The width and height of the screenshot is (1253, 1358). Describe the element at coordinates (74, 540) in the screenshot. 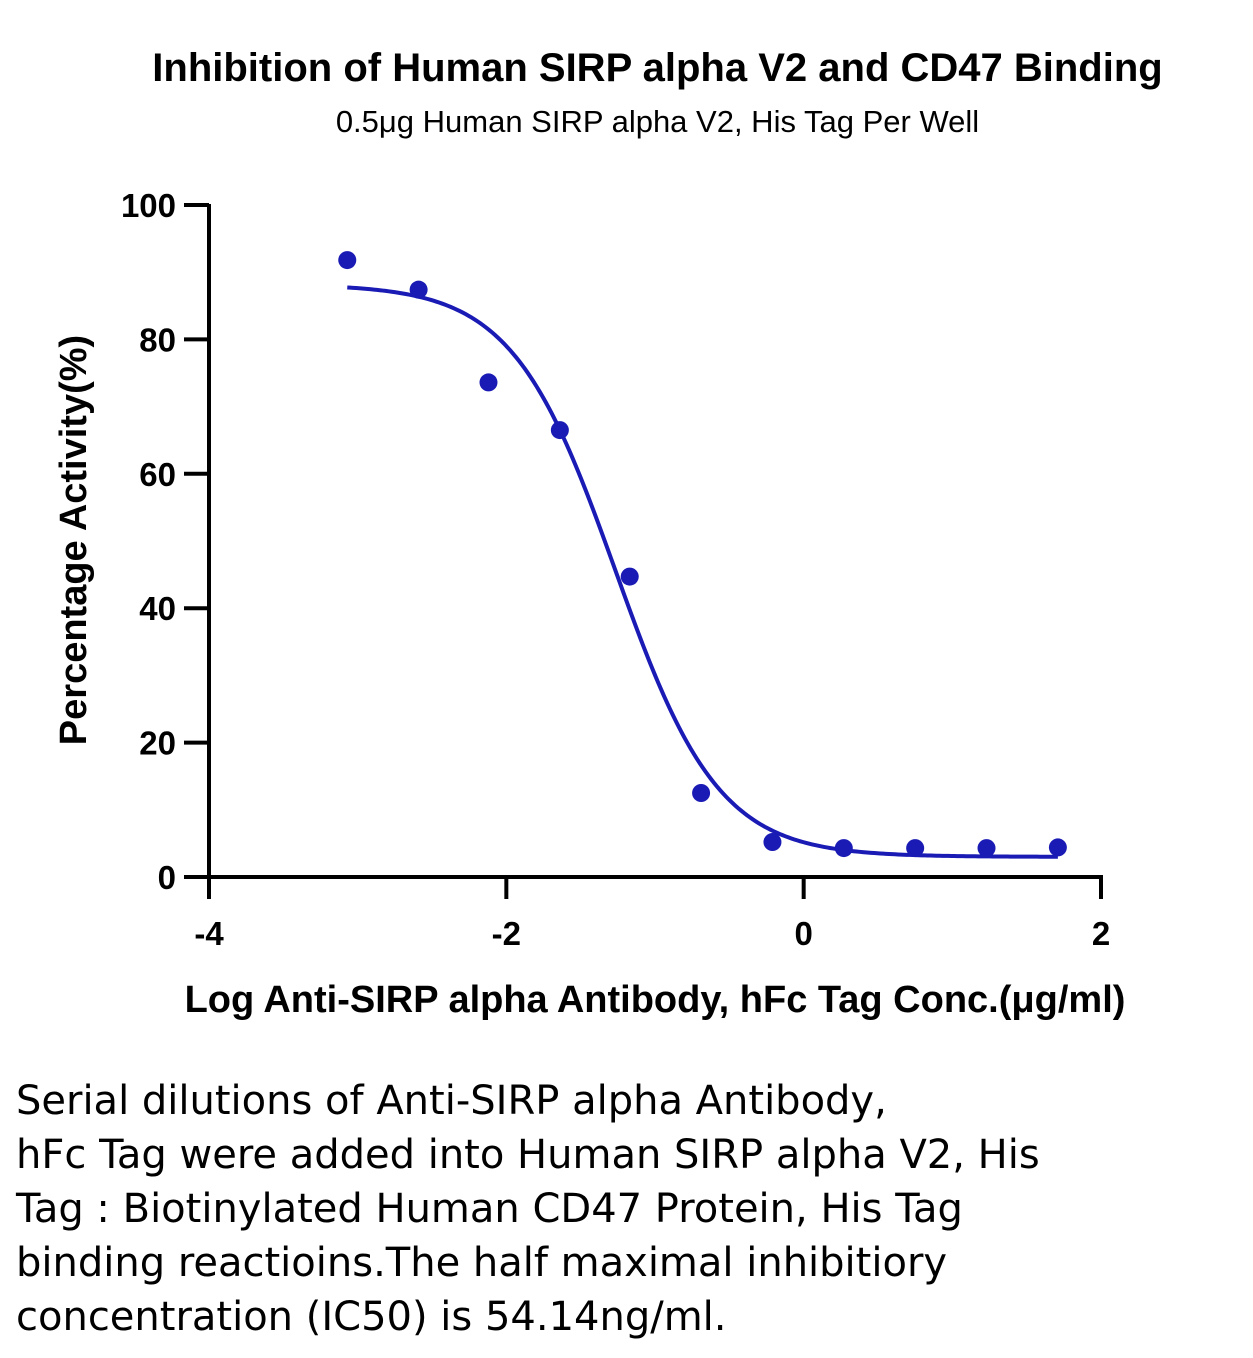

I see `y-axis-label: Percentage Activity(%)` at that location.